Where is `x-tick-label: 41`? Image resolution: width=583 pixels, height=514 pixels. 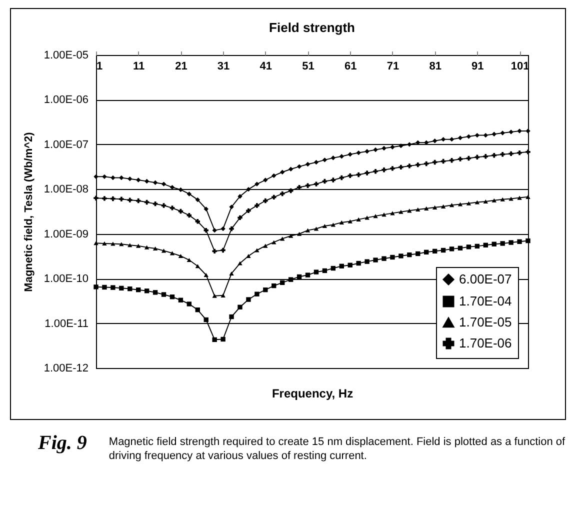 x-tick-label: 41 is located at coordinates (266, 66).